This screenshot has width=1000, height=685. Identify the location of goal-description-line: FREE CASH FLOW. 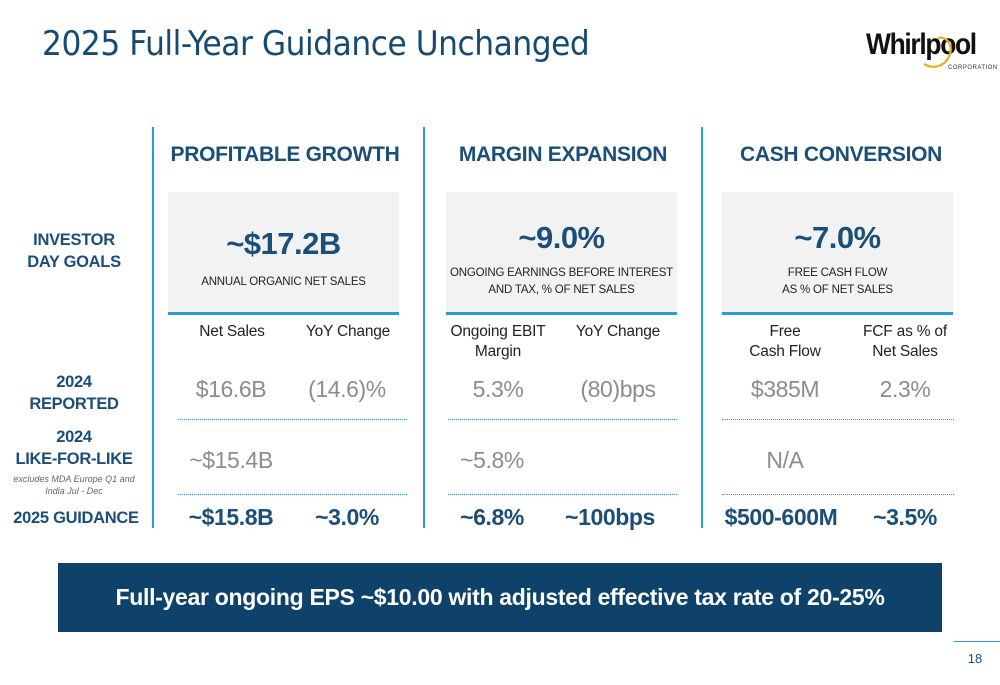
(837, 273).